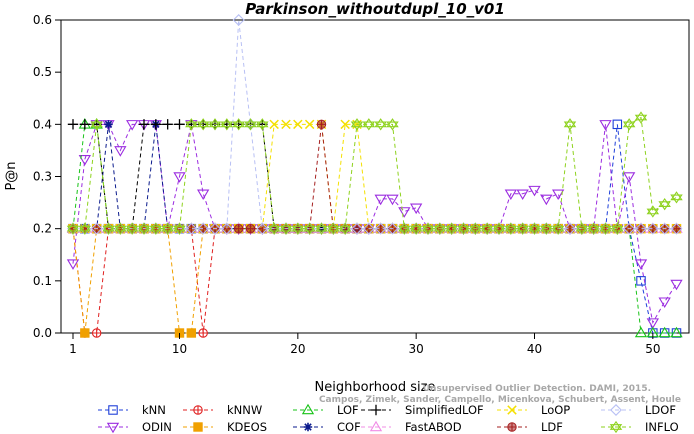 The height and width of the screenshot is (434, 694). What do you see at coordinates (113, 428) in the screenshot?
I see `legend-marker-odin` at bounding box center [113, 428].